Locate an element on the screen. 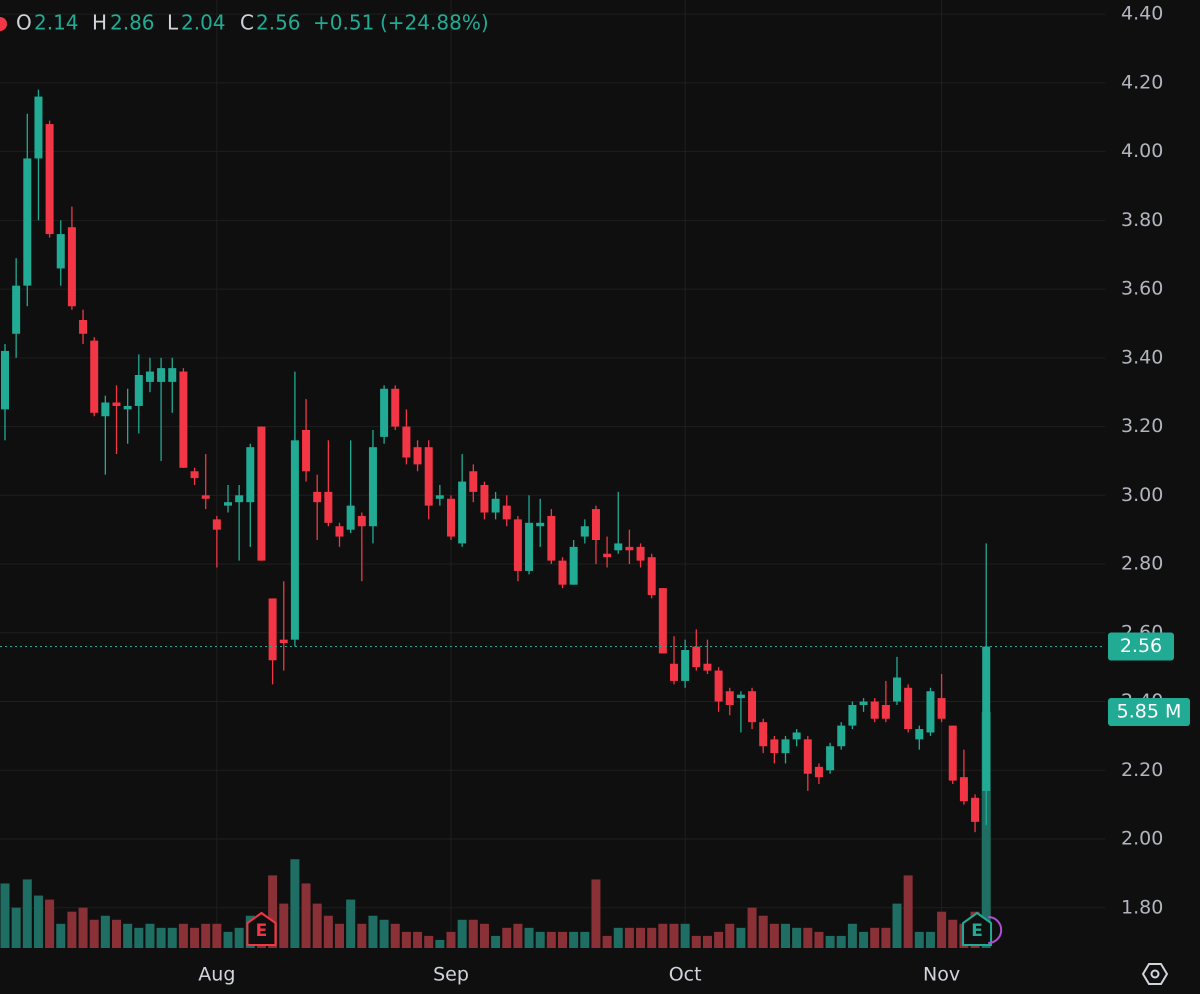  y-tick-label: 3.80 is located at coordinates (1142, 220).